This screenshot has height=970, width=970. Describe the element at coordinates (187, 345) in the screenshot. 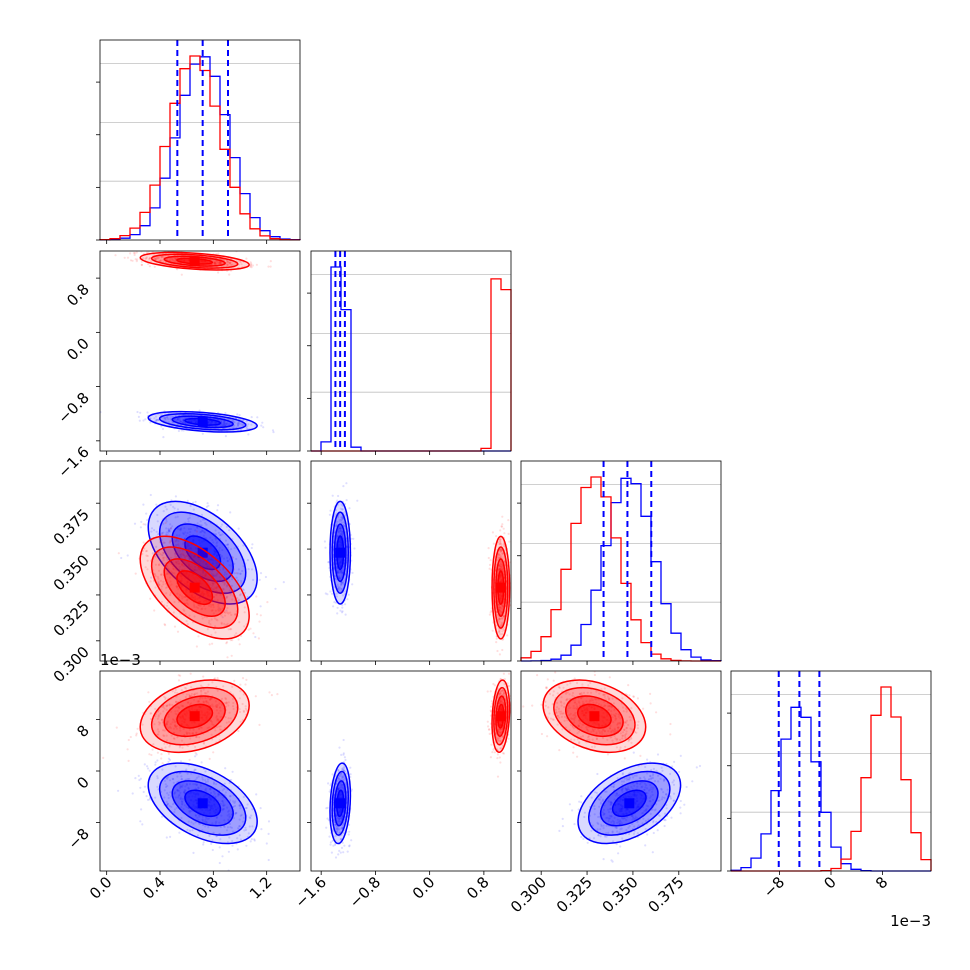

I see `panel-content` at that location.